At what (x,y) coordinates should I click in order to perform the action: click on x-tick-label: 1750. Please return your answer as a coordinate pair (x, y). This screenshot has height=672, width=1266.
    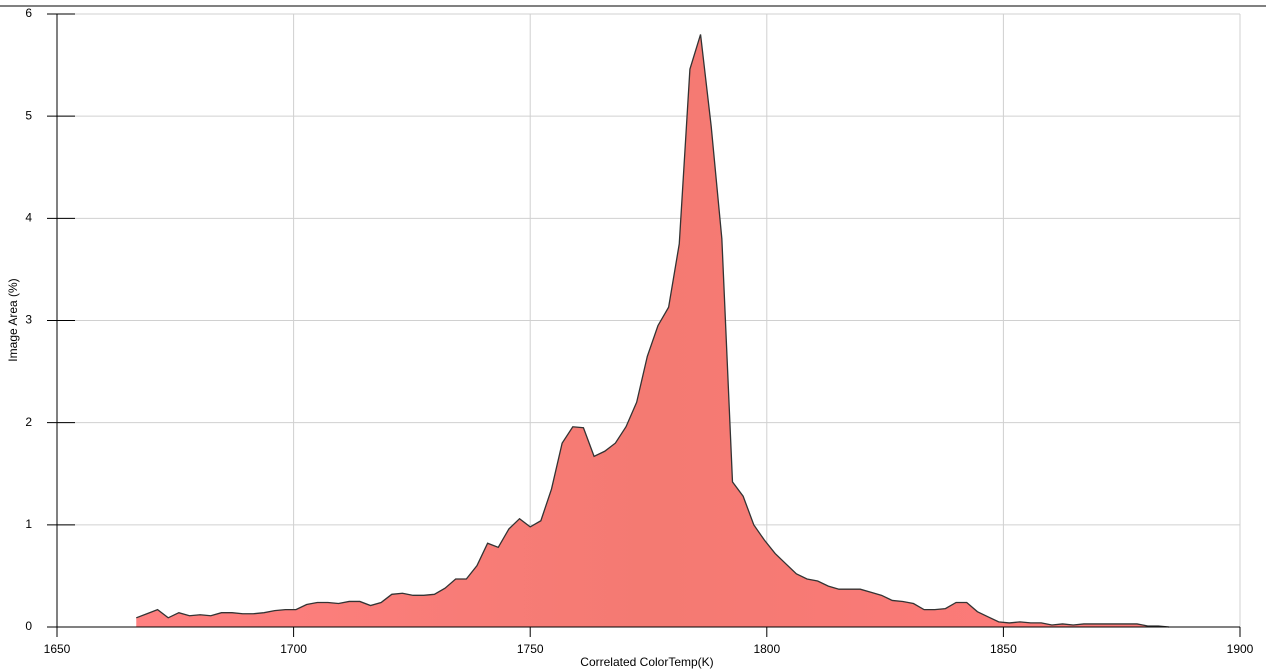
    Looking at the image, I should click on (530, 649).